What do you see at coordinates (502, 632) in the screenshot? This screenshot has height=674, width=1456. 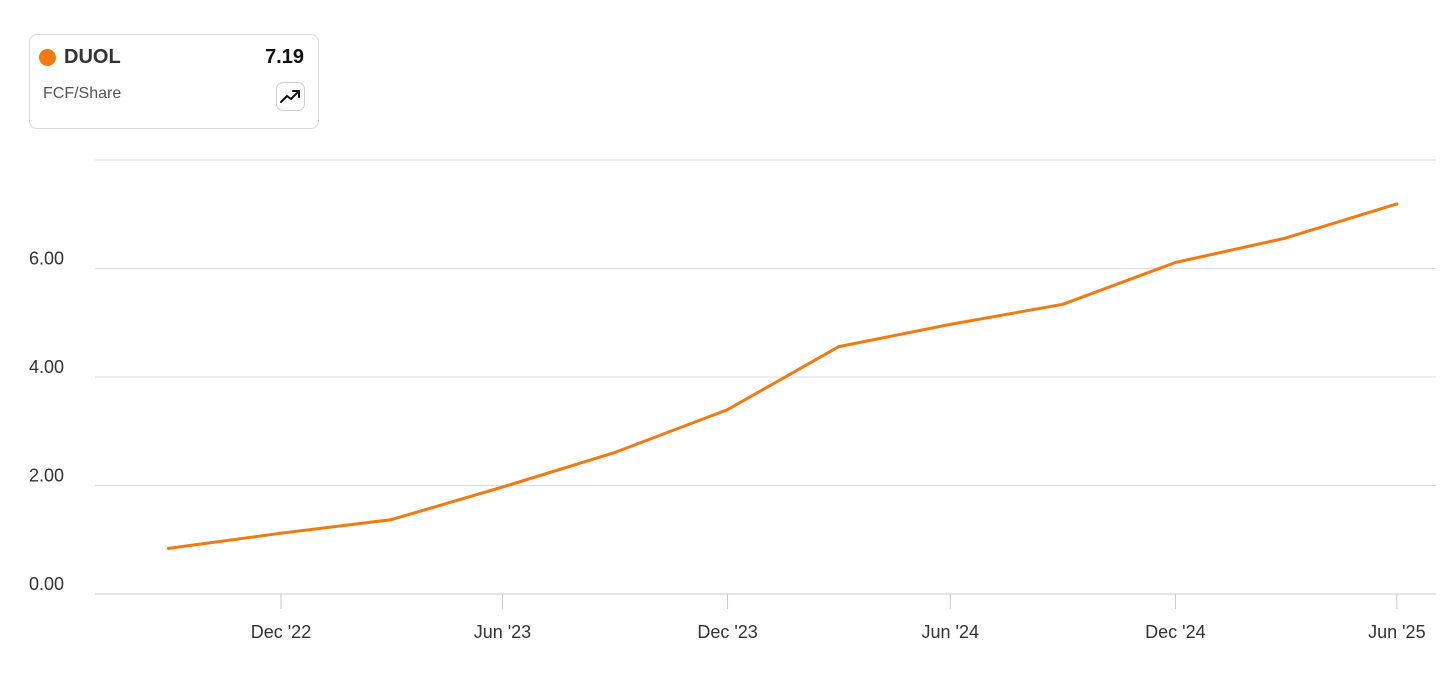 I see `x-tick-label: Jun '23` at bounding box center [502, 632].